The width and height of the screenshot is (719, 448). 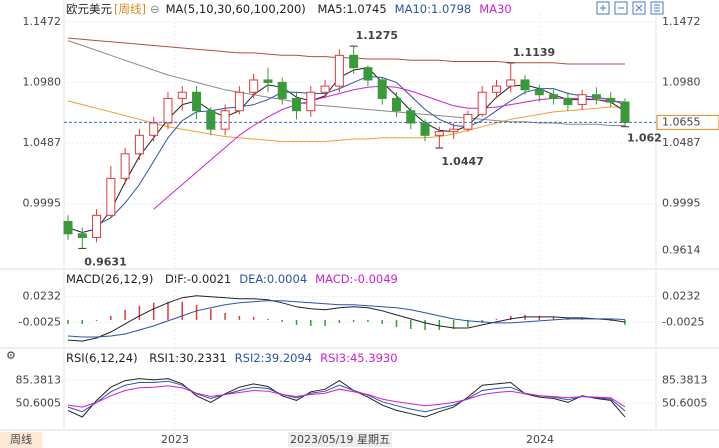 I want to click on period-tab: 周线, so click(x=21, y=439).